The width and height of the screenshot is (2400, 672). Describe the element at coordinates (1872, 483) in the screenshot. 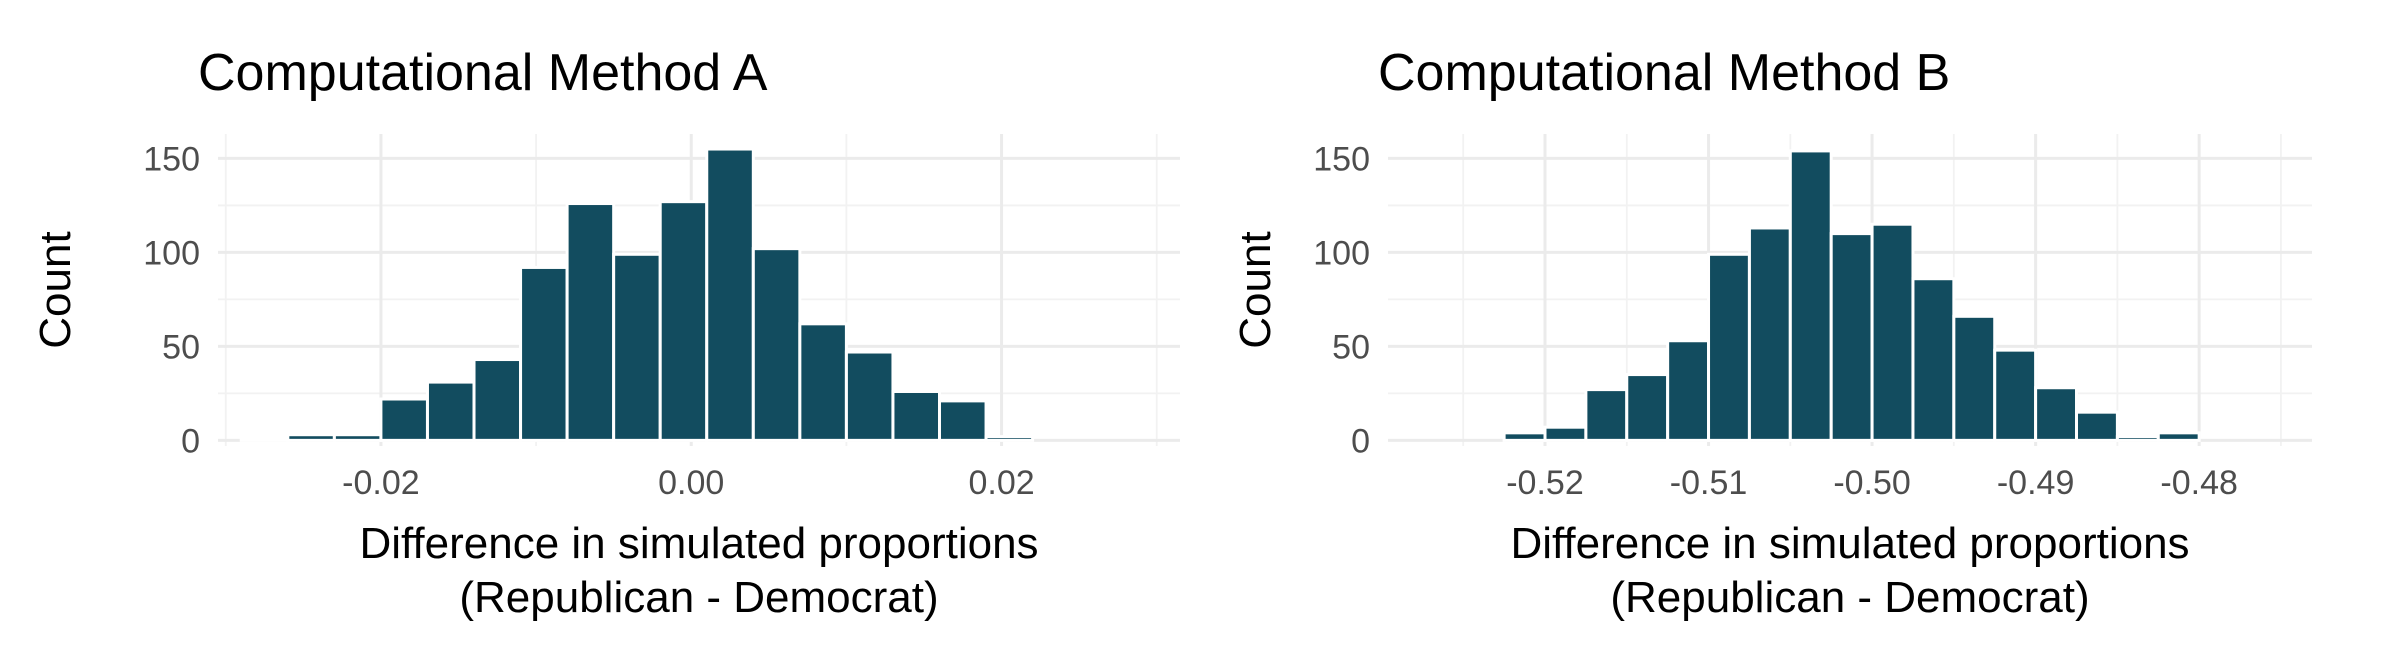

I see `x-tick-label: -0.50` at that location.